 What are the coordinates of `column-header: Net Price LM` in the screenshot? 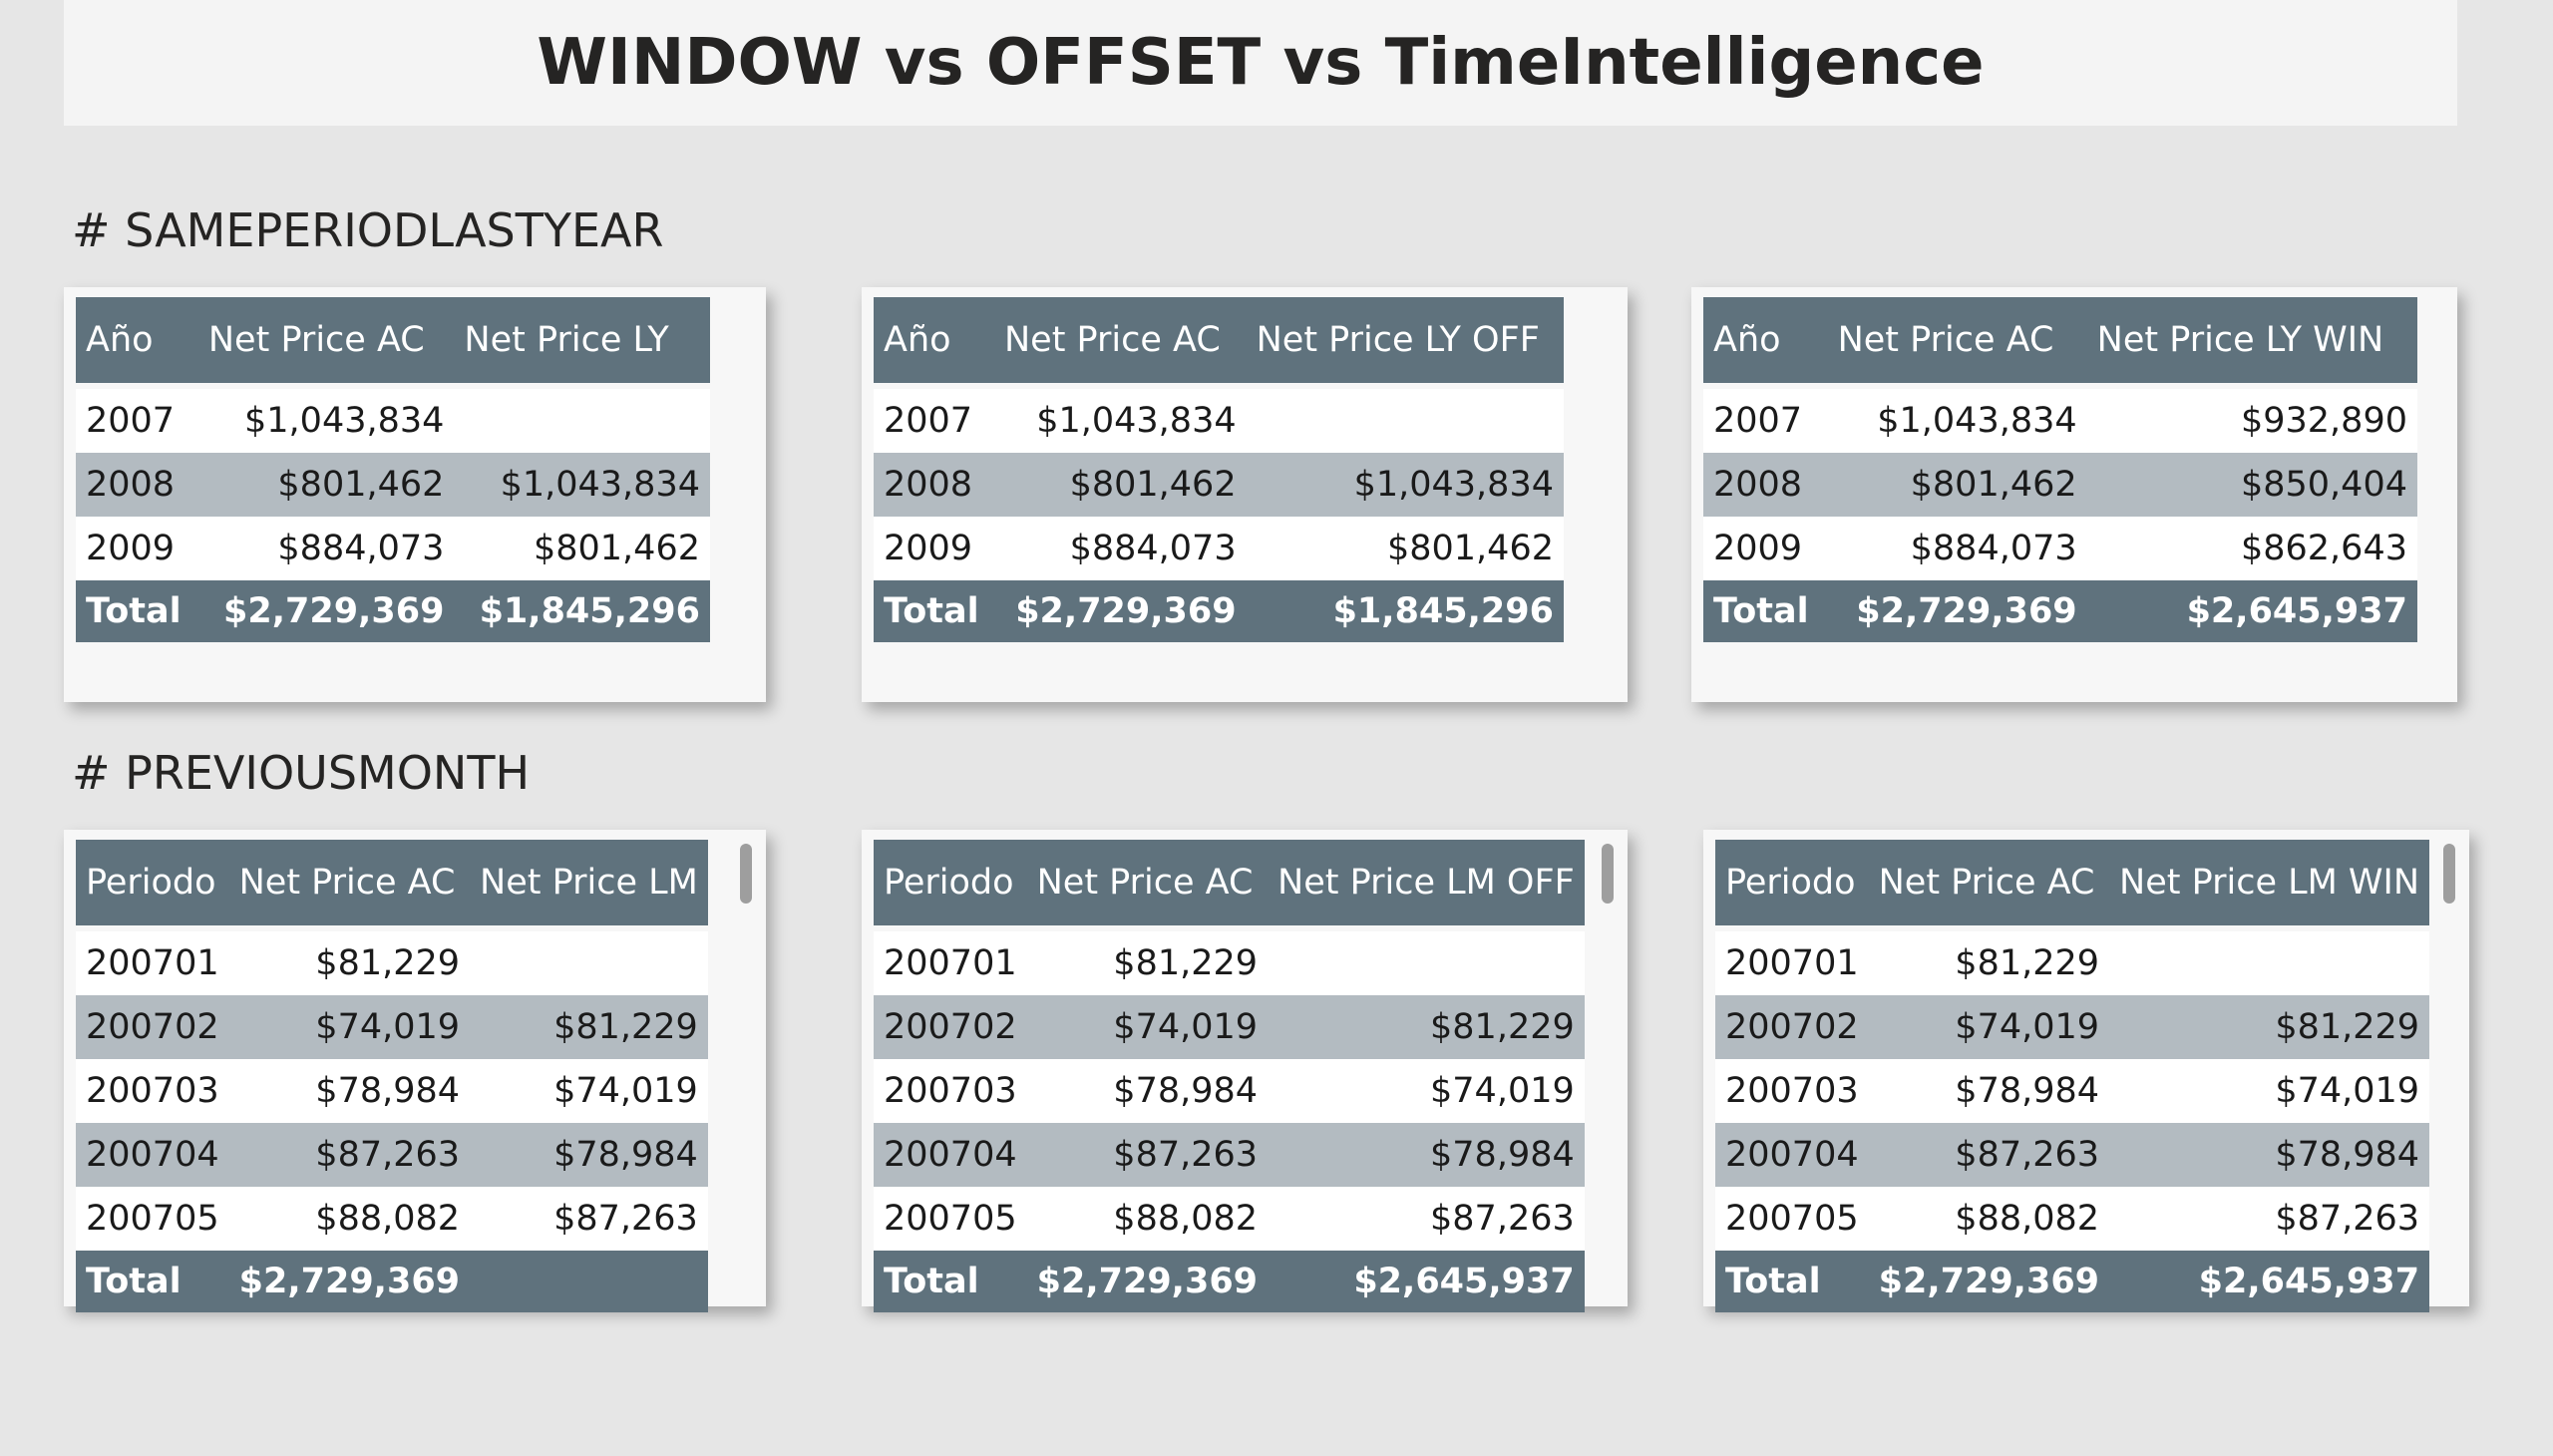 It's located at (589, 882).